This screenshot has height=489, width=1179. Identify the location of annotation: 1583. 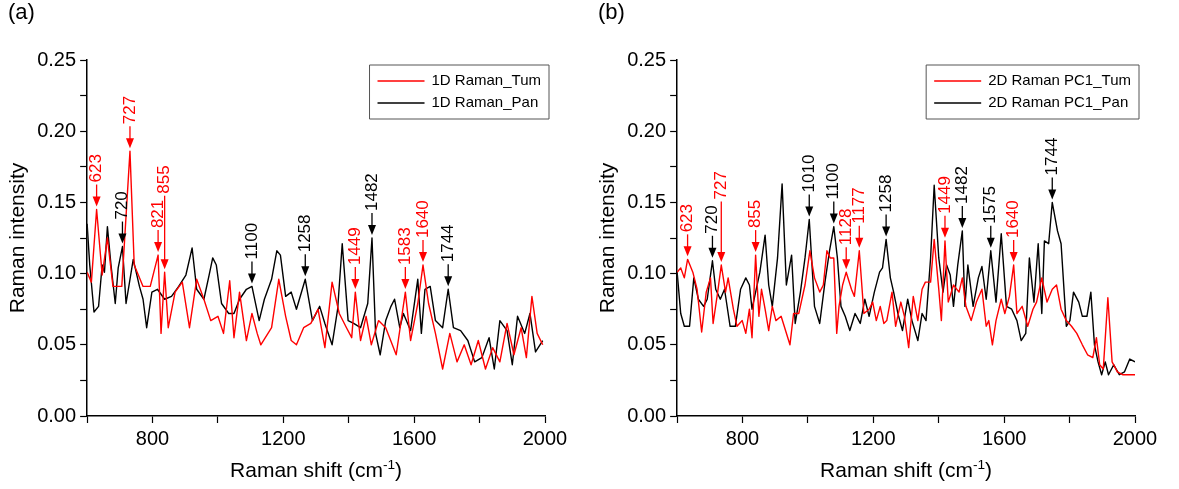
(405, 246).